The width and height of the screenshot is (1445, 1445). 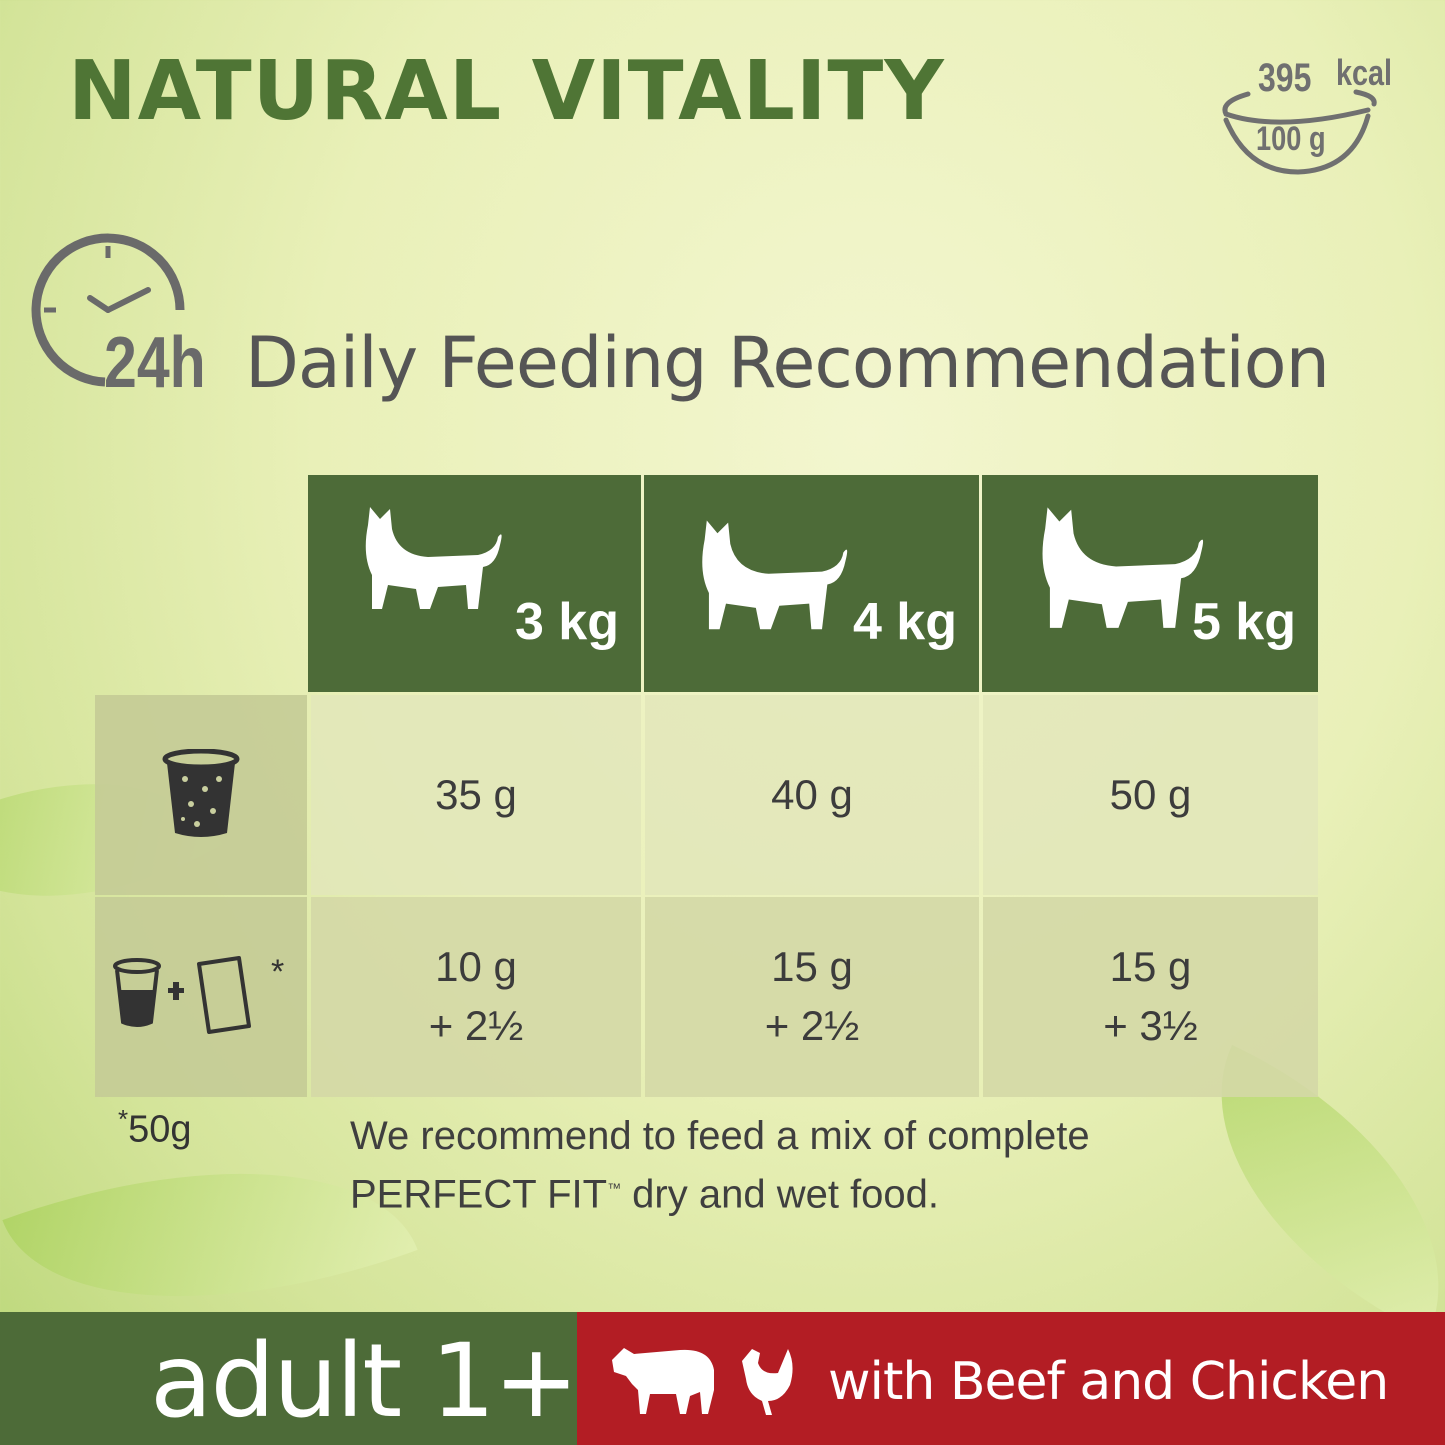 I want to click on kcal-per: 100 g, so click(x=1291, y=139).